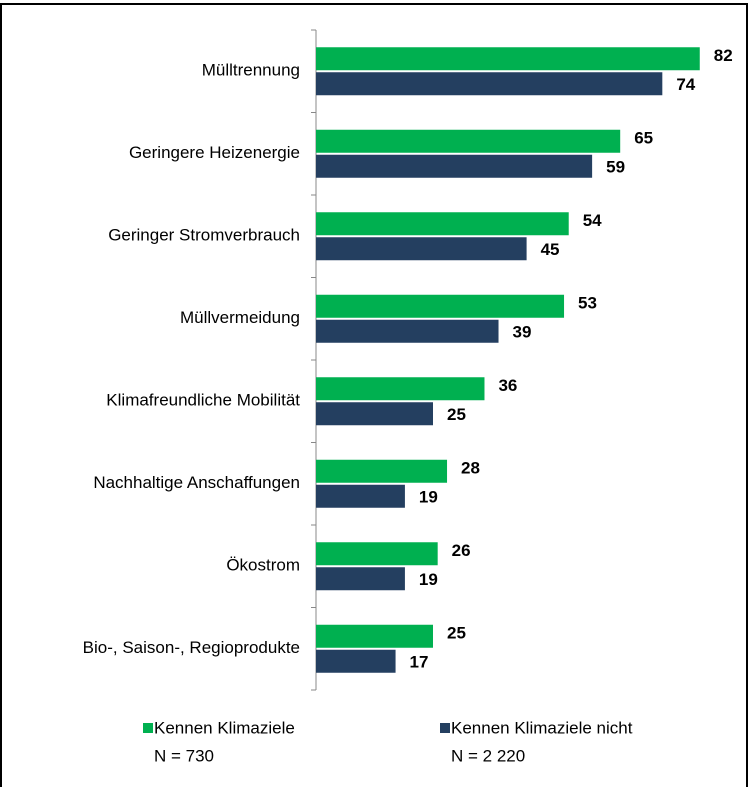  Describe the element at coordinates (263, 565) in the screenshot. I see `category-label: Ökostrom` at that location.